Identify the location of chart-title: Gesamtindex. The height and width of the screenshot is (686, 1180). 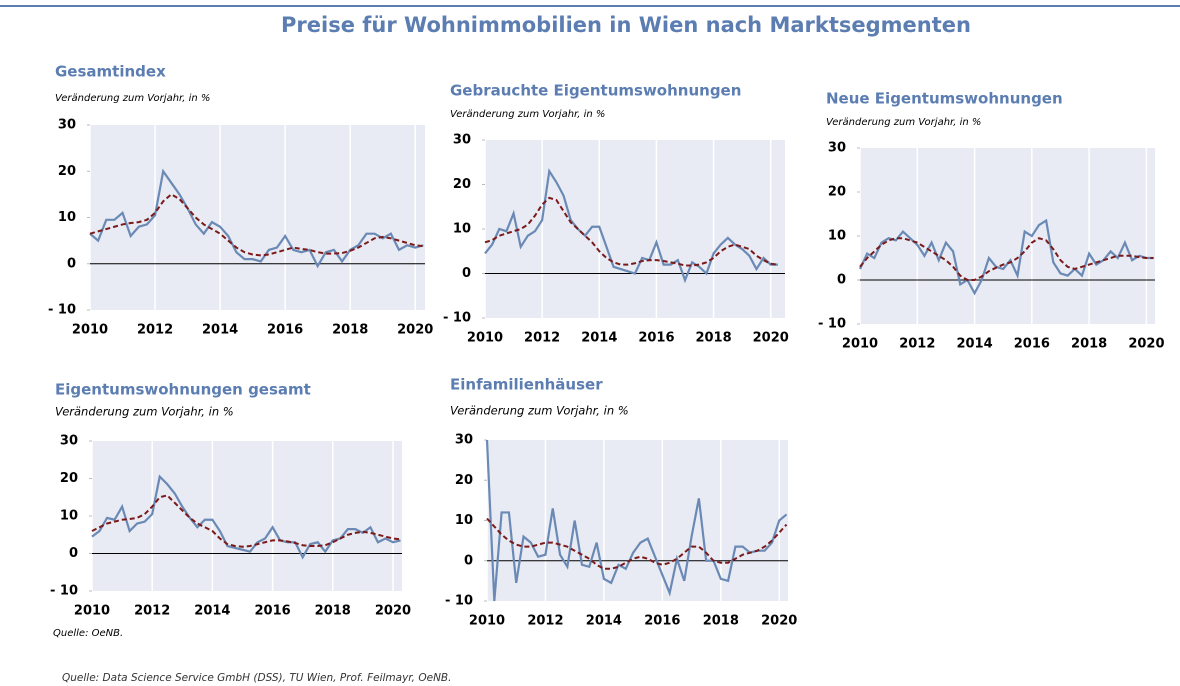
(110, 72).